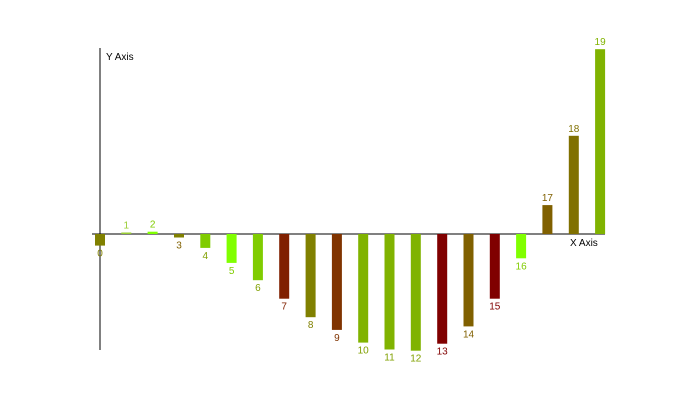 This screenshot has width=700, height=400. Describe the element at coordinates (601, 42) in the screenshot. I see `bar-label-19: 19` at that location.